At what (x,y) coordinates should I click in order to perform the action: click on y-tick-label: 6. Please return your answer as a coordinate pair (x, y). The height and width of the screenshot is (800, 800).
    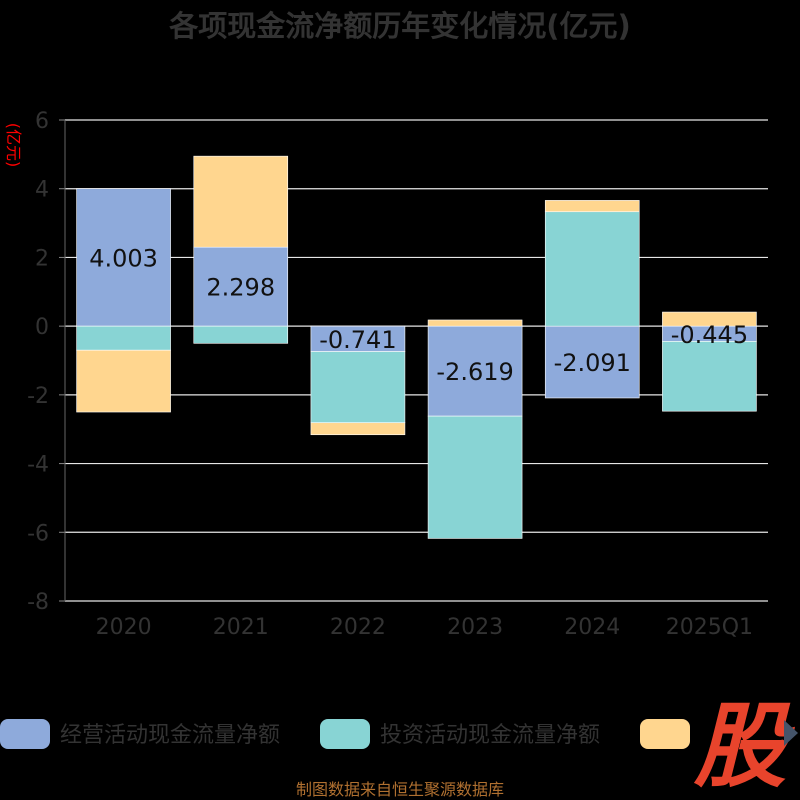
    Looking at the image, I should click on (42, 121).